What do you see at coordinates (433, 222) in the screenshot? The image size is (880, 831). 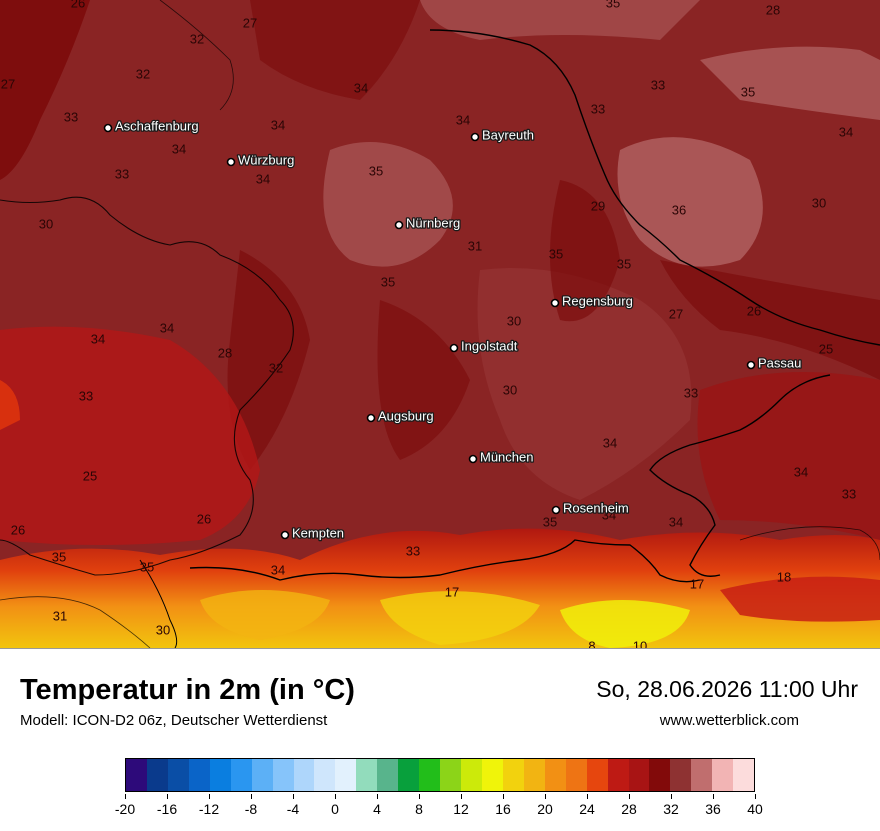 I see `city-label: Nürnberg` at bounding box center [433, 222].